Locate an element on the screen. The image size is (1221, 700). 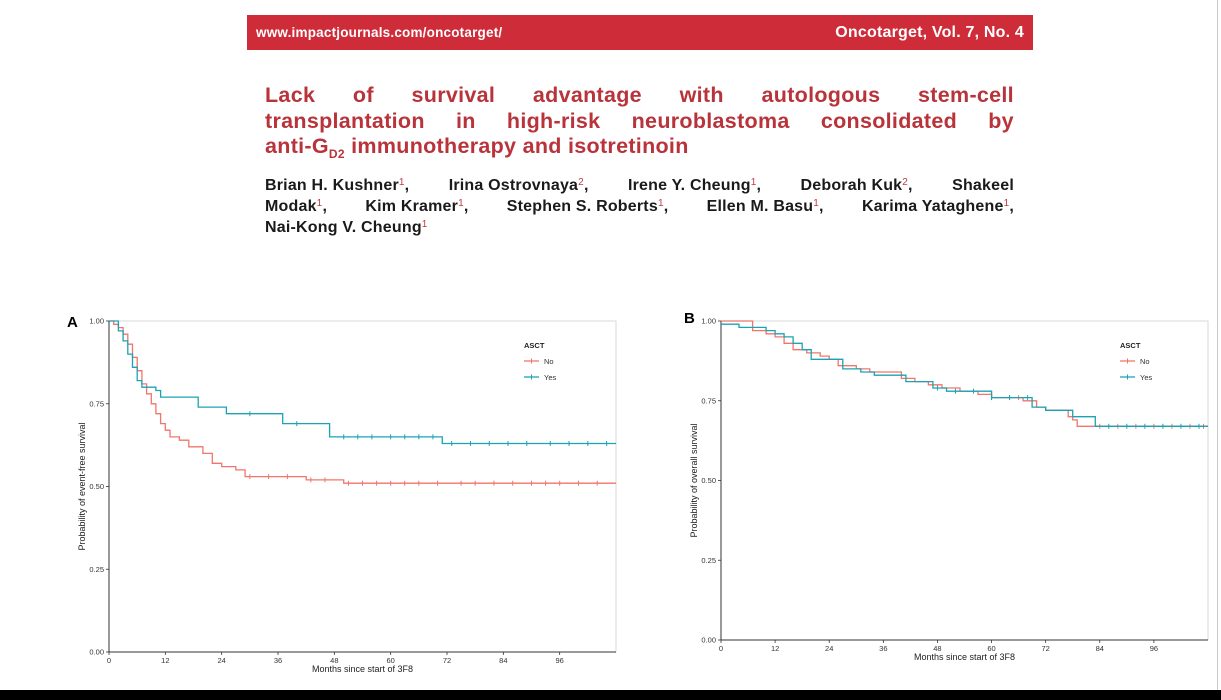
title-word: in is located at coordinates (466, 120).